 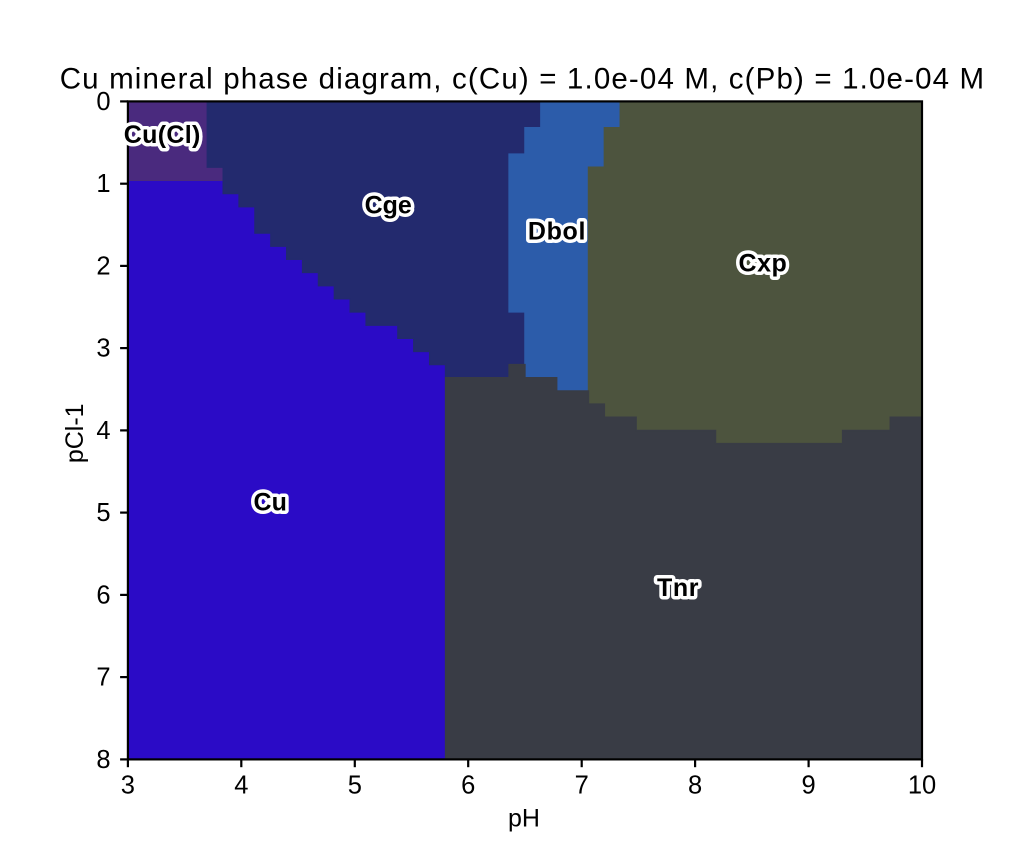 What do you see at coordinates (809, 786) in the screenshot?
I see `svg-text: 9` at bounding box center [809, 786].